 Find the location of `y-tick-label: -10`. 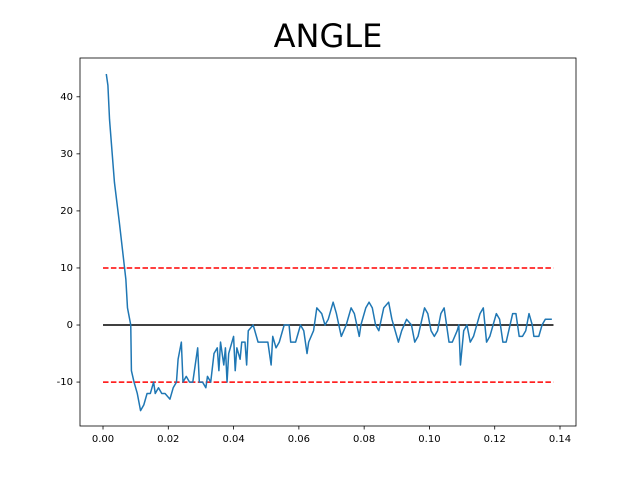

y-tick-label: -10 is located at coordinates (65, 382).